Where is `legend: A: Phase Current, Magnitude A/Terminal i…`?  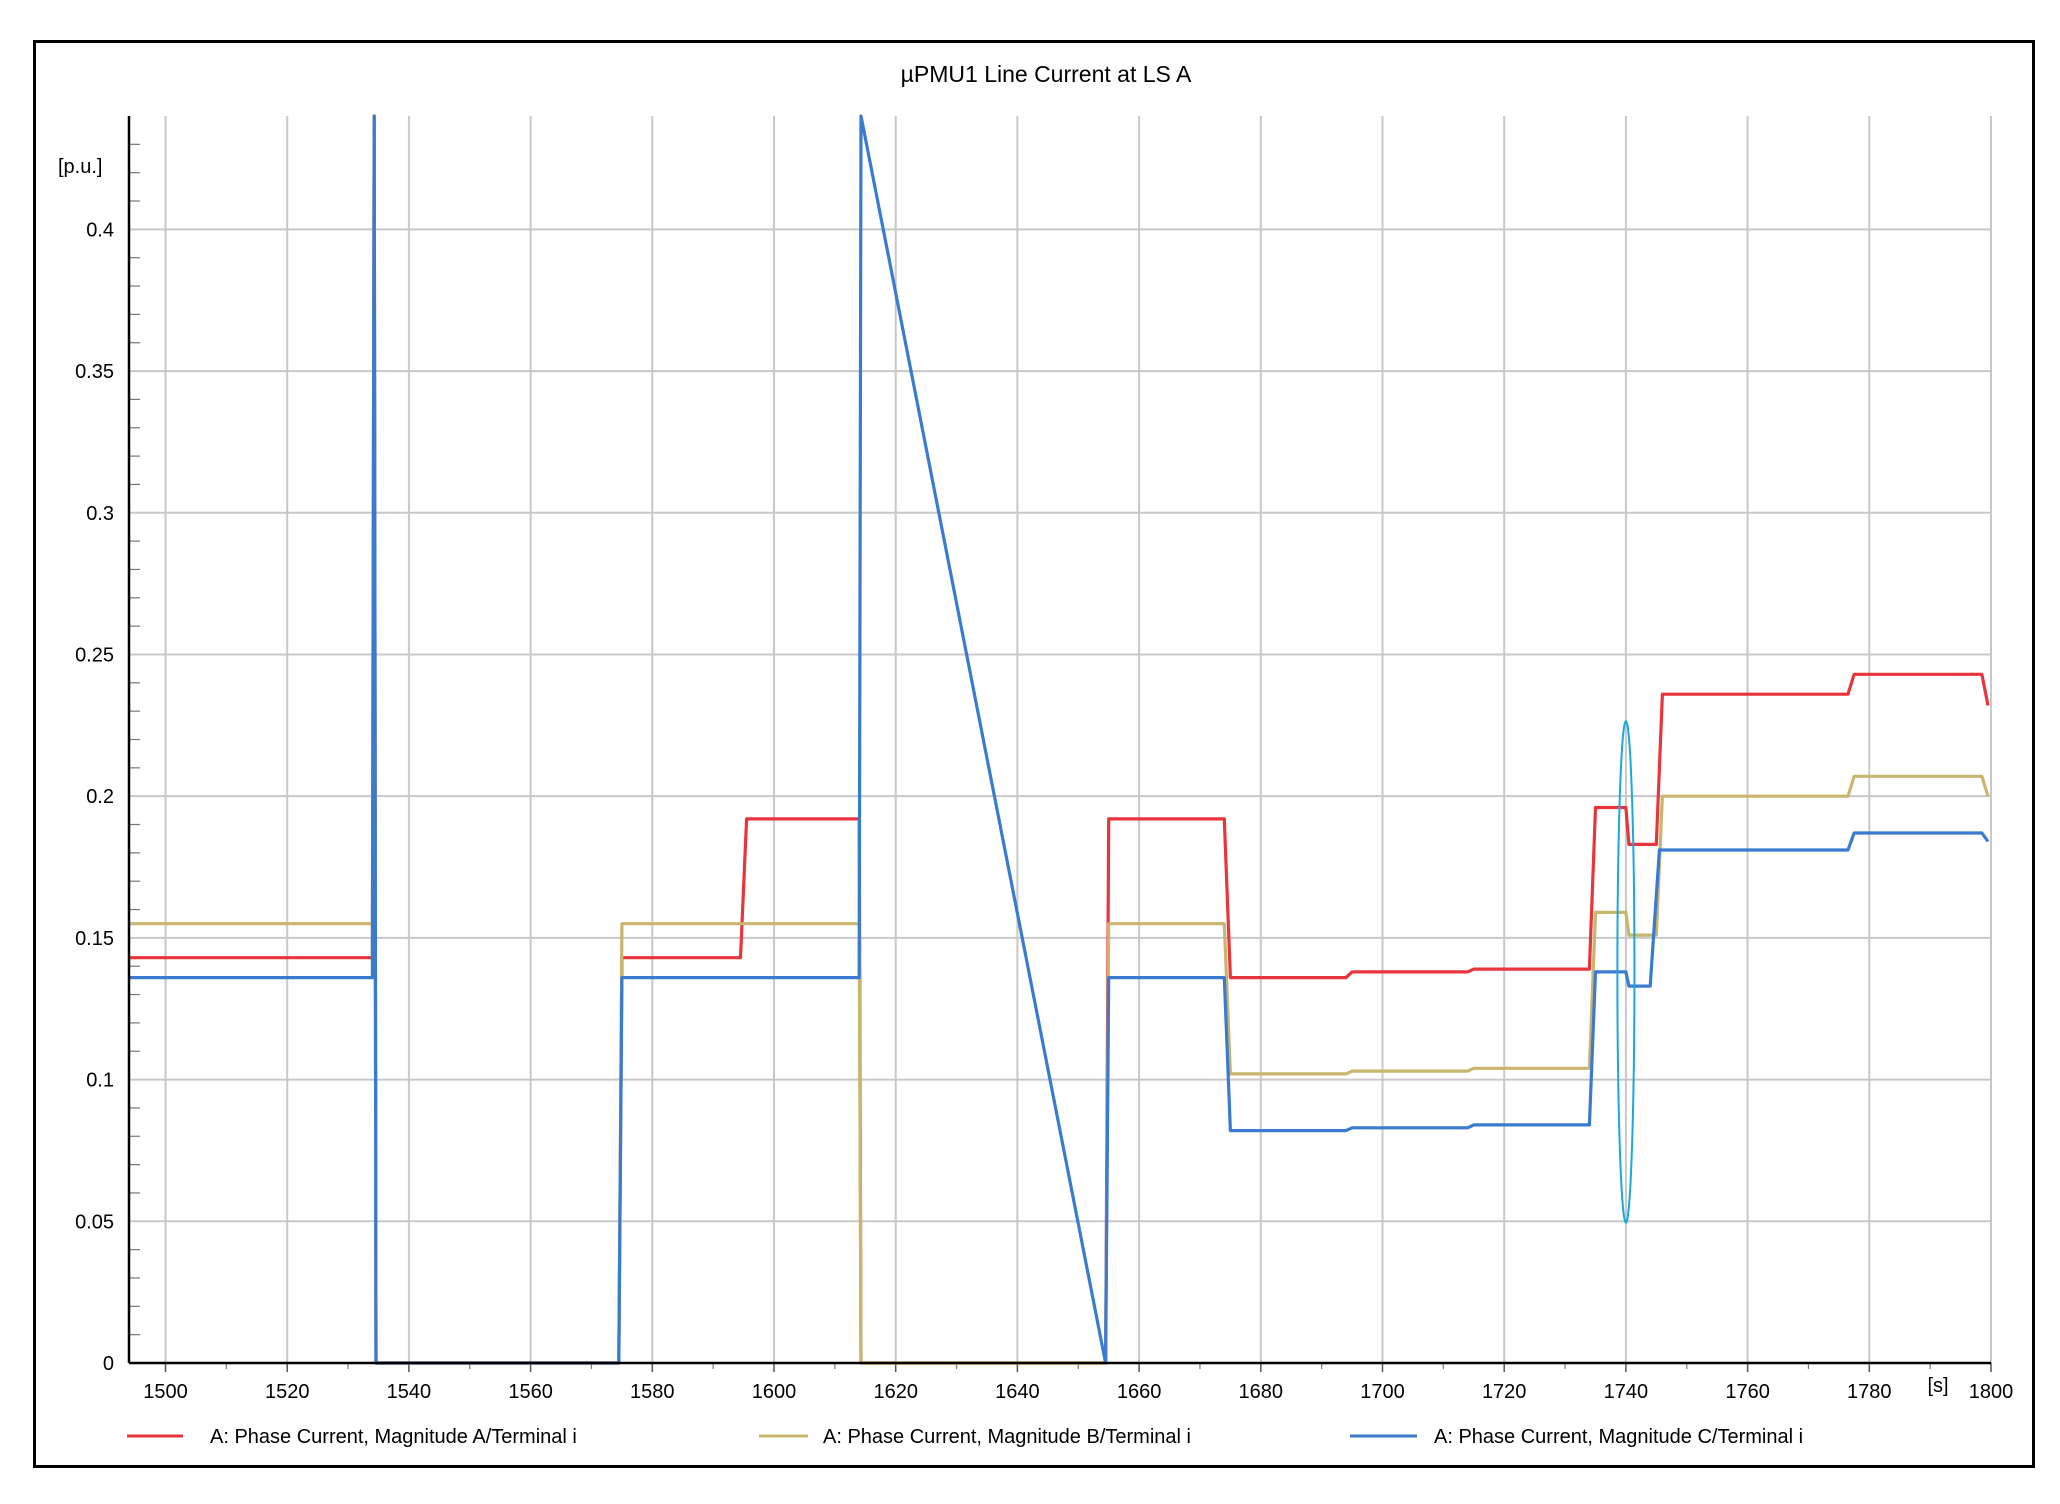 legend: A: Phase Current, Magnitude A/Terminal i… is located at coordinates (965, 1437).